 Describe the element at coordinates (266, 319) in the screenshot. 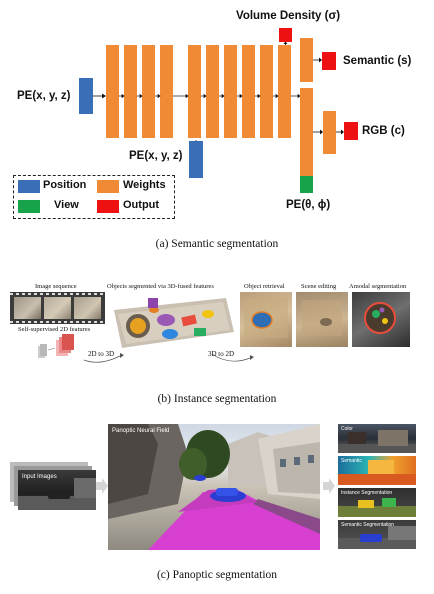

I see `object-retrieval-image` at that location.